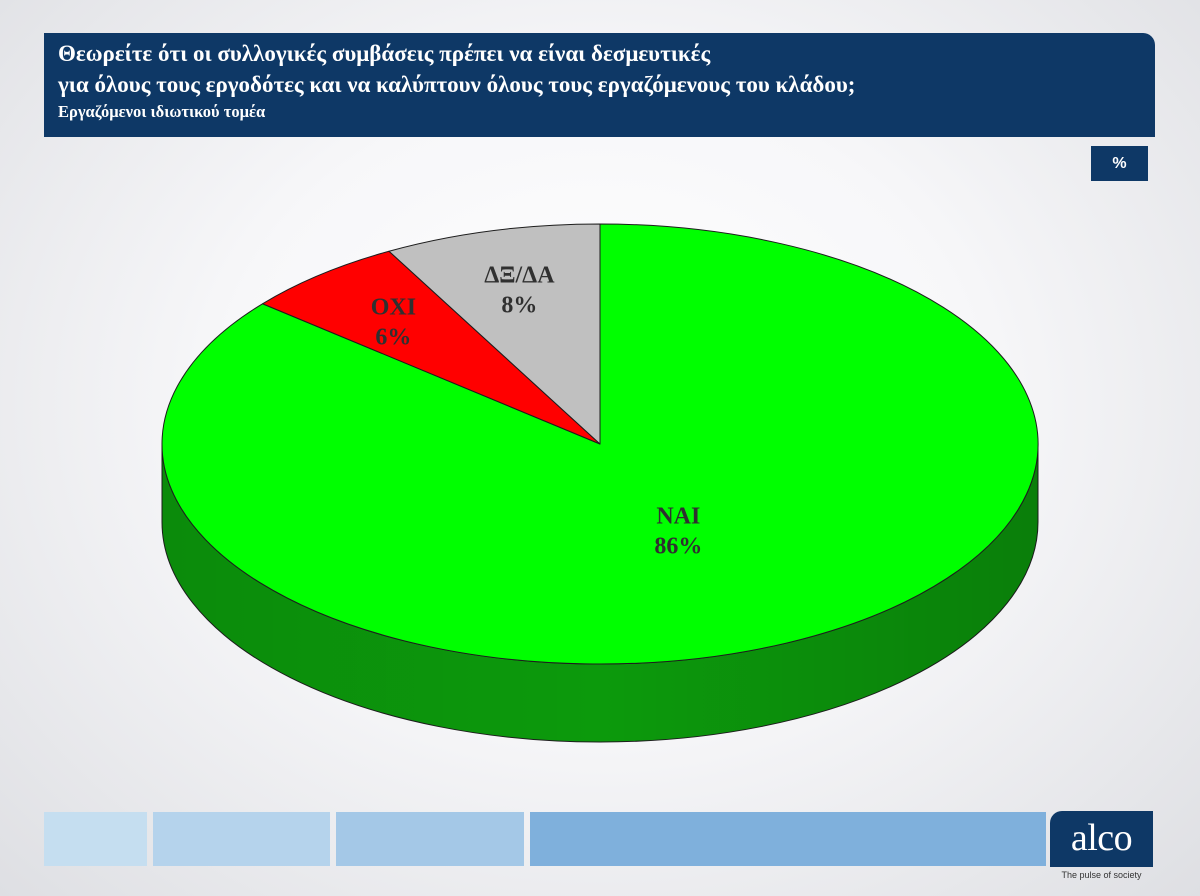 Image resolution: width=1200 pixels, height=896 pixels. Describe the element at coordinates (393, 308) in the screenshot. I see `slice-label-1: ΟΧΙ` at that location.